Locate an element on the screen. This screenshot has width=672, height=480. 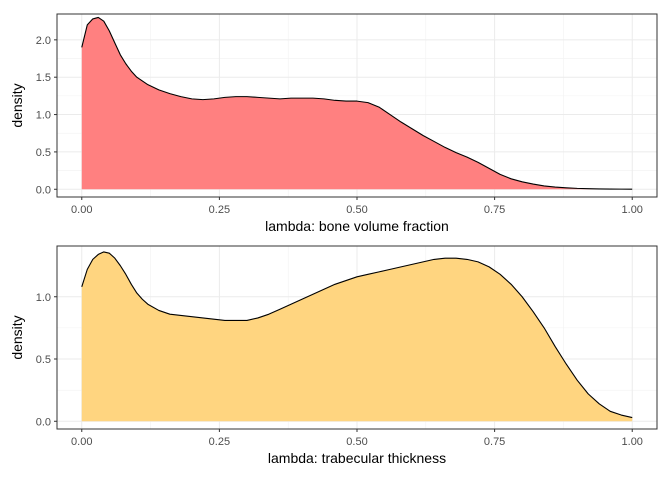
x-axis-title: lambda: bone volume fraction is located at coordinates (357, 226).